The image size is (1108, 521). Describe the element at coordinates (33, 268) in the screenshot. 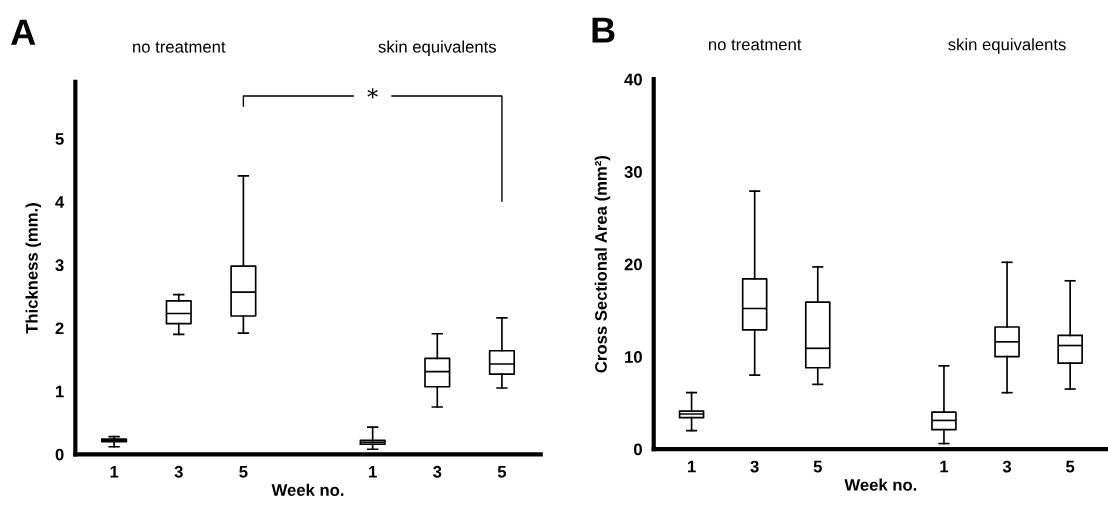

I see `y-axis-title: Thickness (mm.)` at that location.